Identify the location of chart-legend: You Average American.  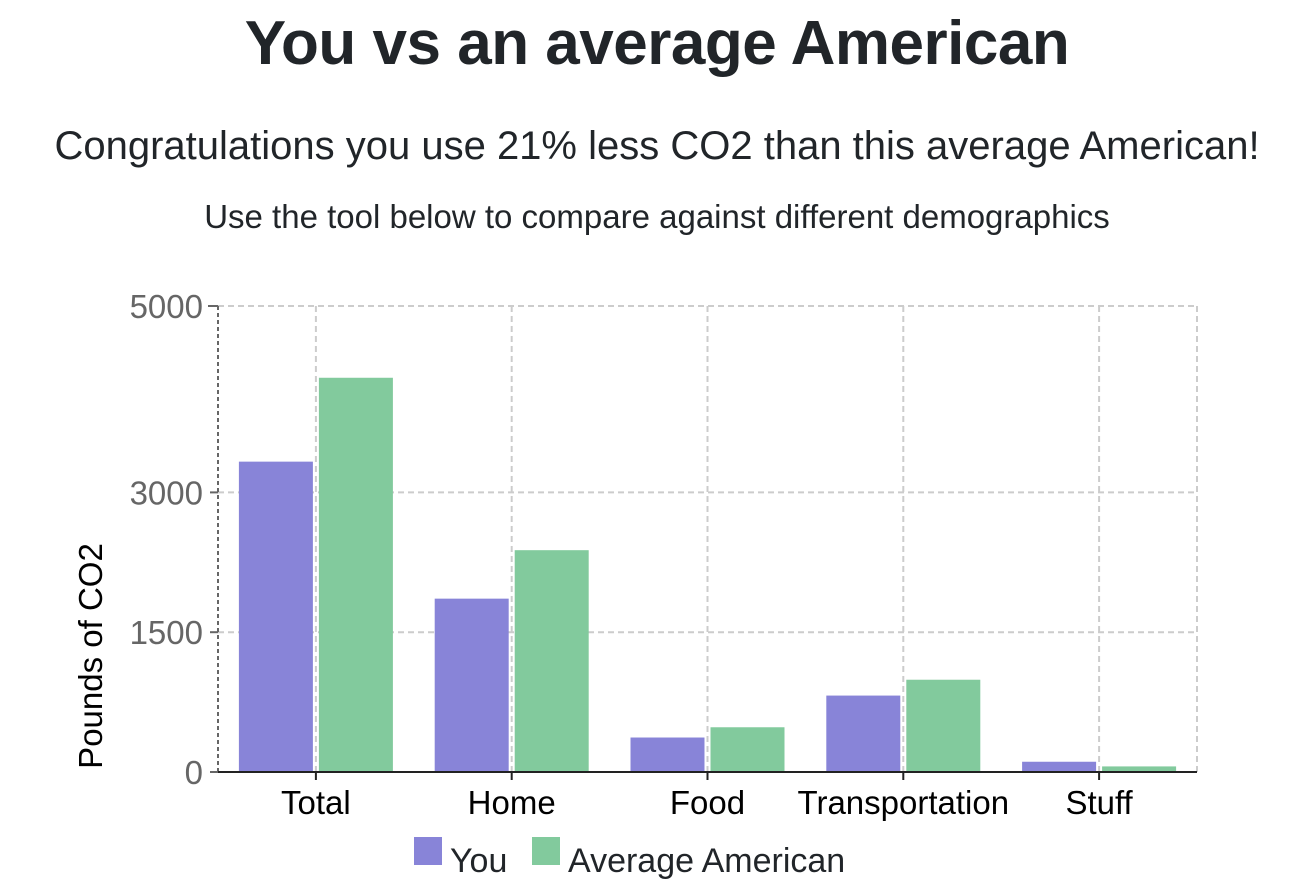
(629, 858).